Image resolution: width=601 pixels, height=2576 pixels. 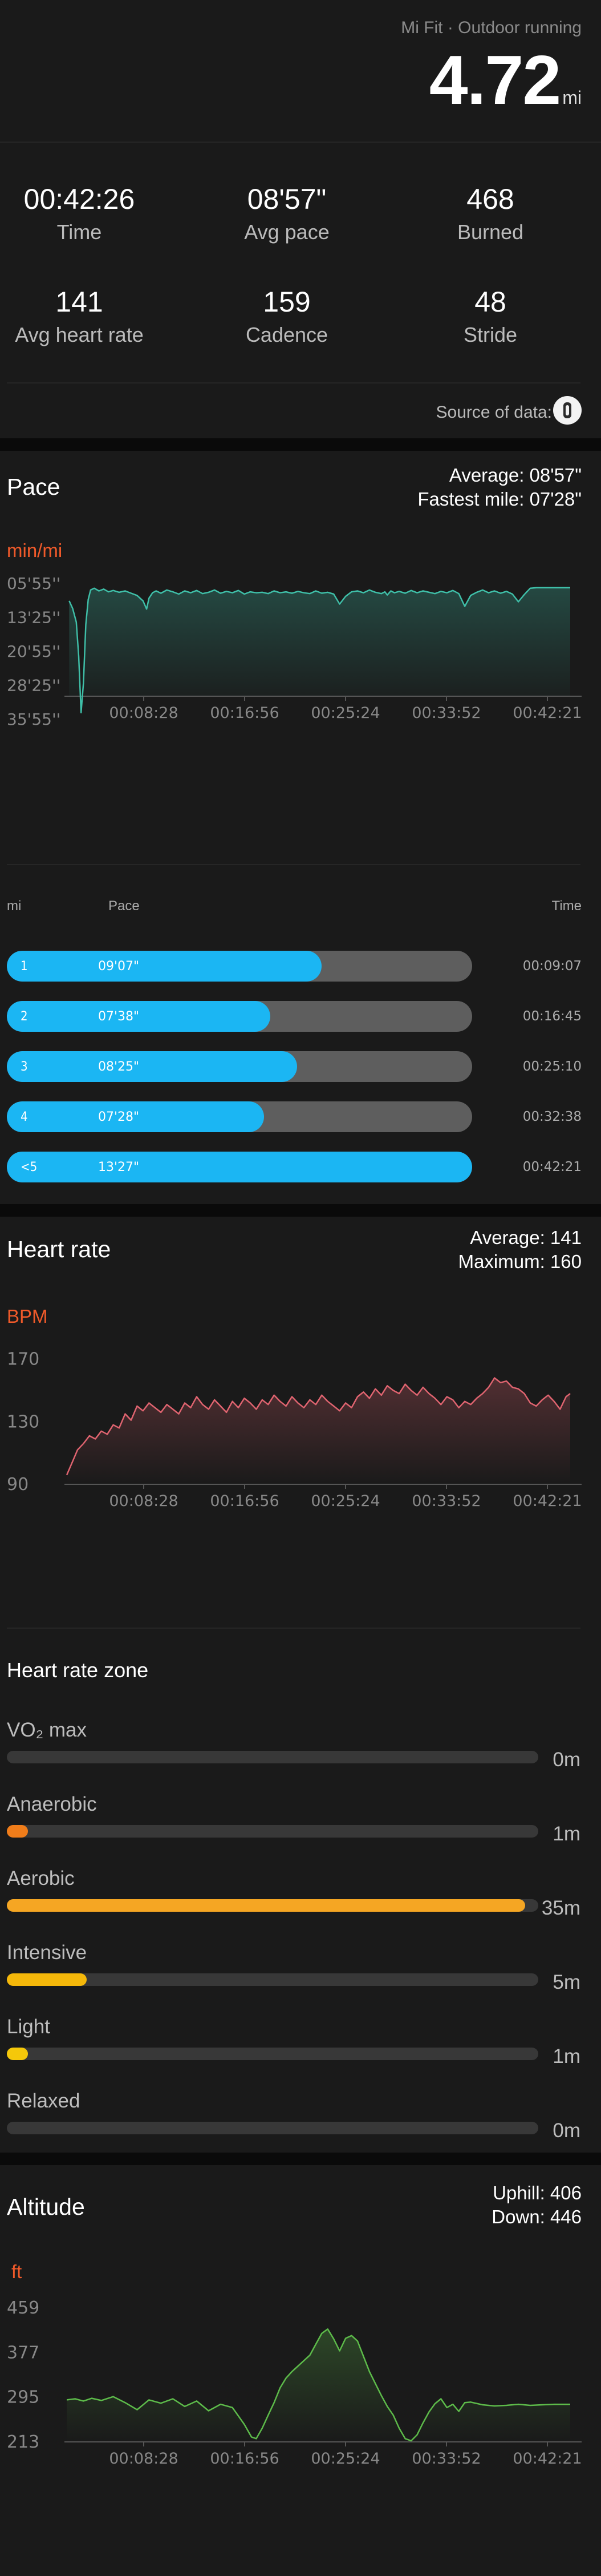 What do you see at coordinates (552, 1167) in the screenshot?
I see `split-time: 00:42:21` at bounding box center [552, 1167].